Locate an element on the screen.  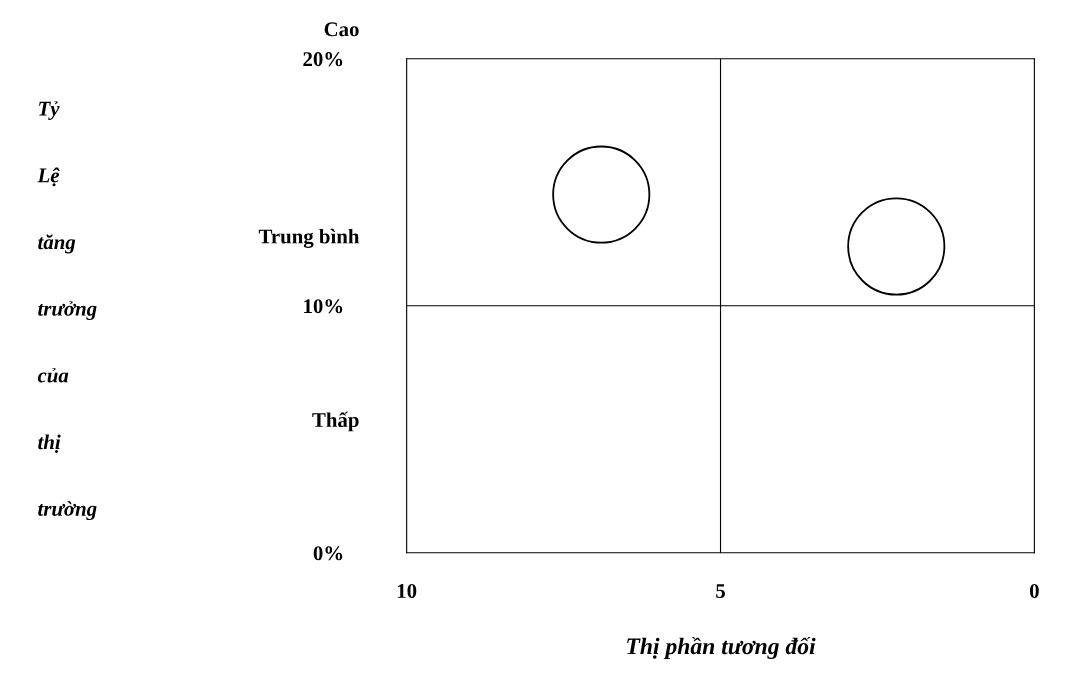
y-tick-label: 20% is located at coordinates (323, 59).